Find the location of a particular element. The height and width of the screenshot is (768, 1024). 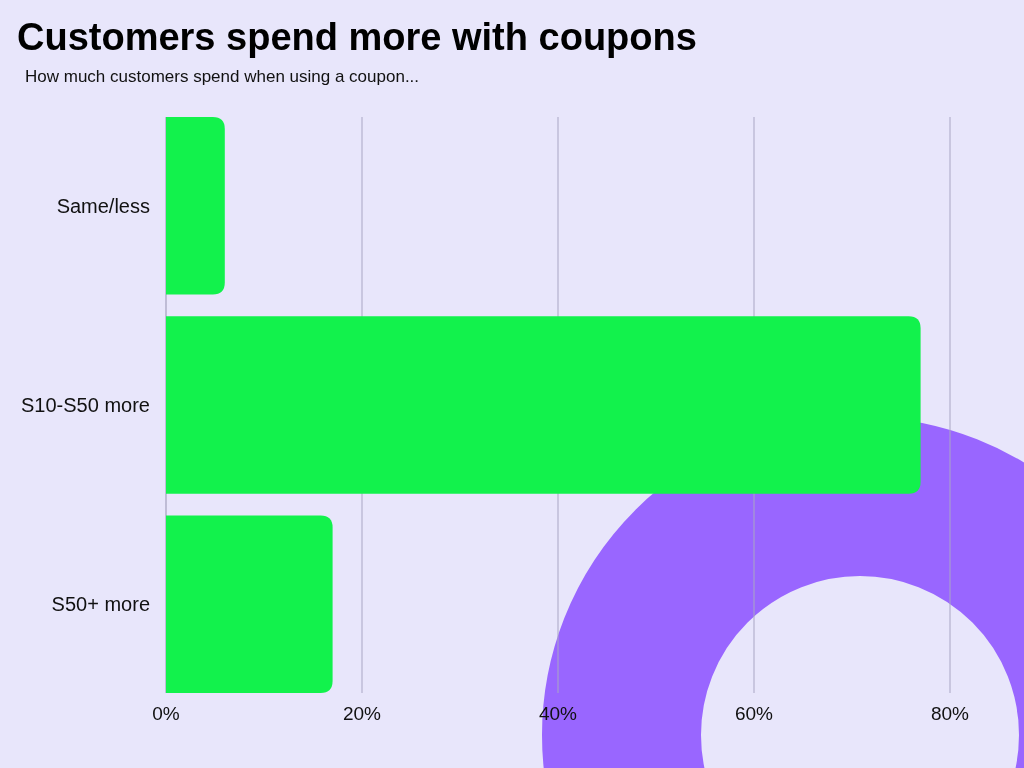

chart-title: Customers spend more with coupons is located at coordinates (357, 37).